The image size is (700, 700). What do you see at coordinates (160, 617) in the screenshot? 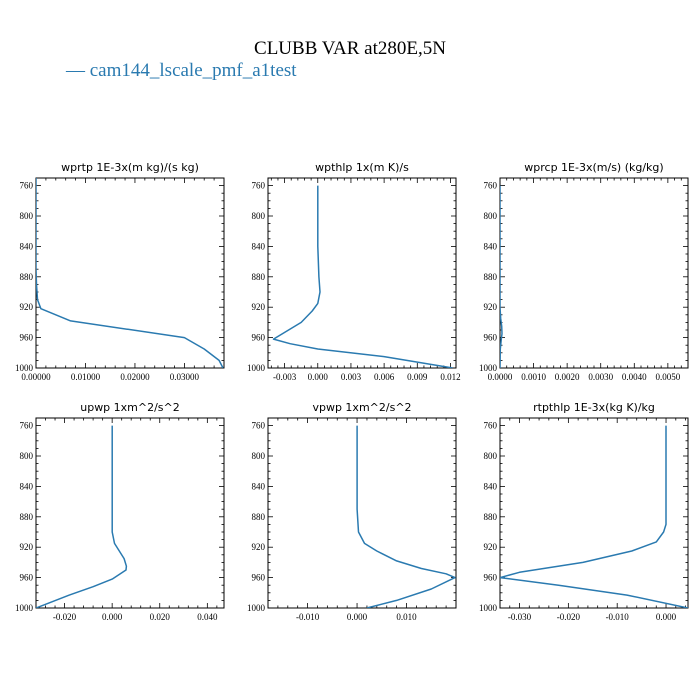
I see `x-tick-label: 0.020` at bounding box center [160, 617].